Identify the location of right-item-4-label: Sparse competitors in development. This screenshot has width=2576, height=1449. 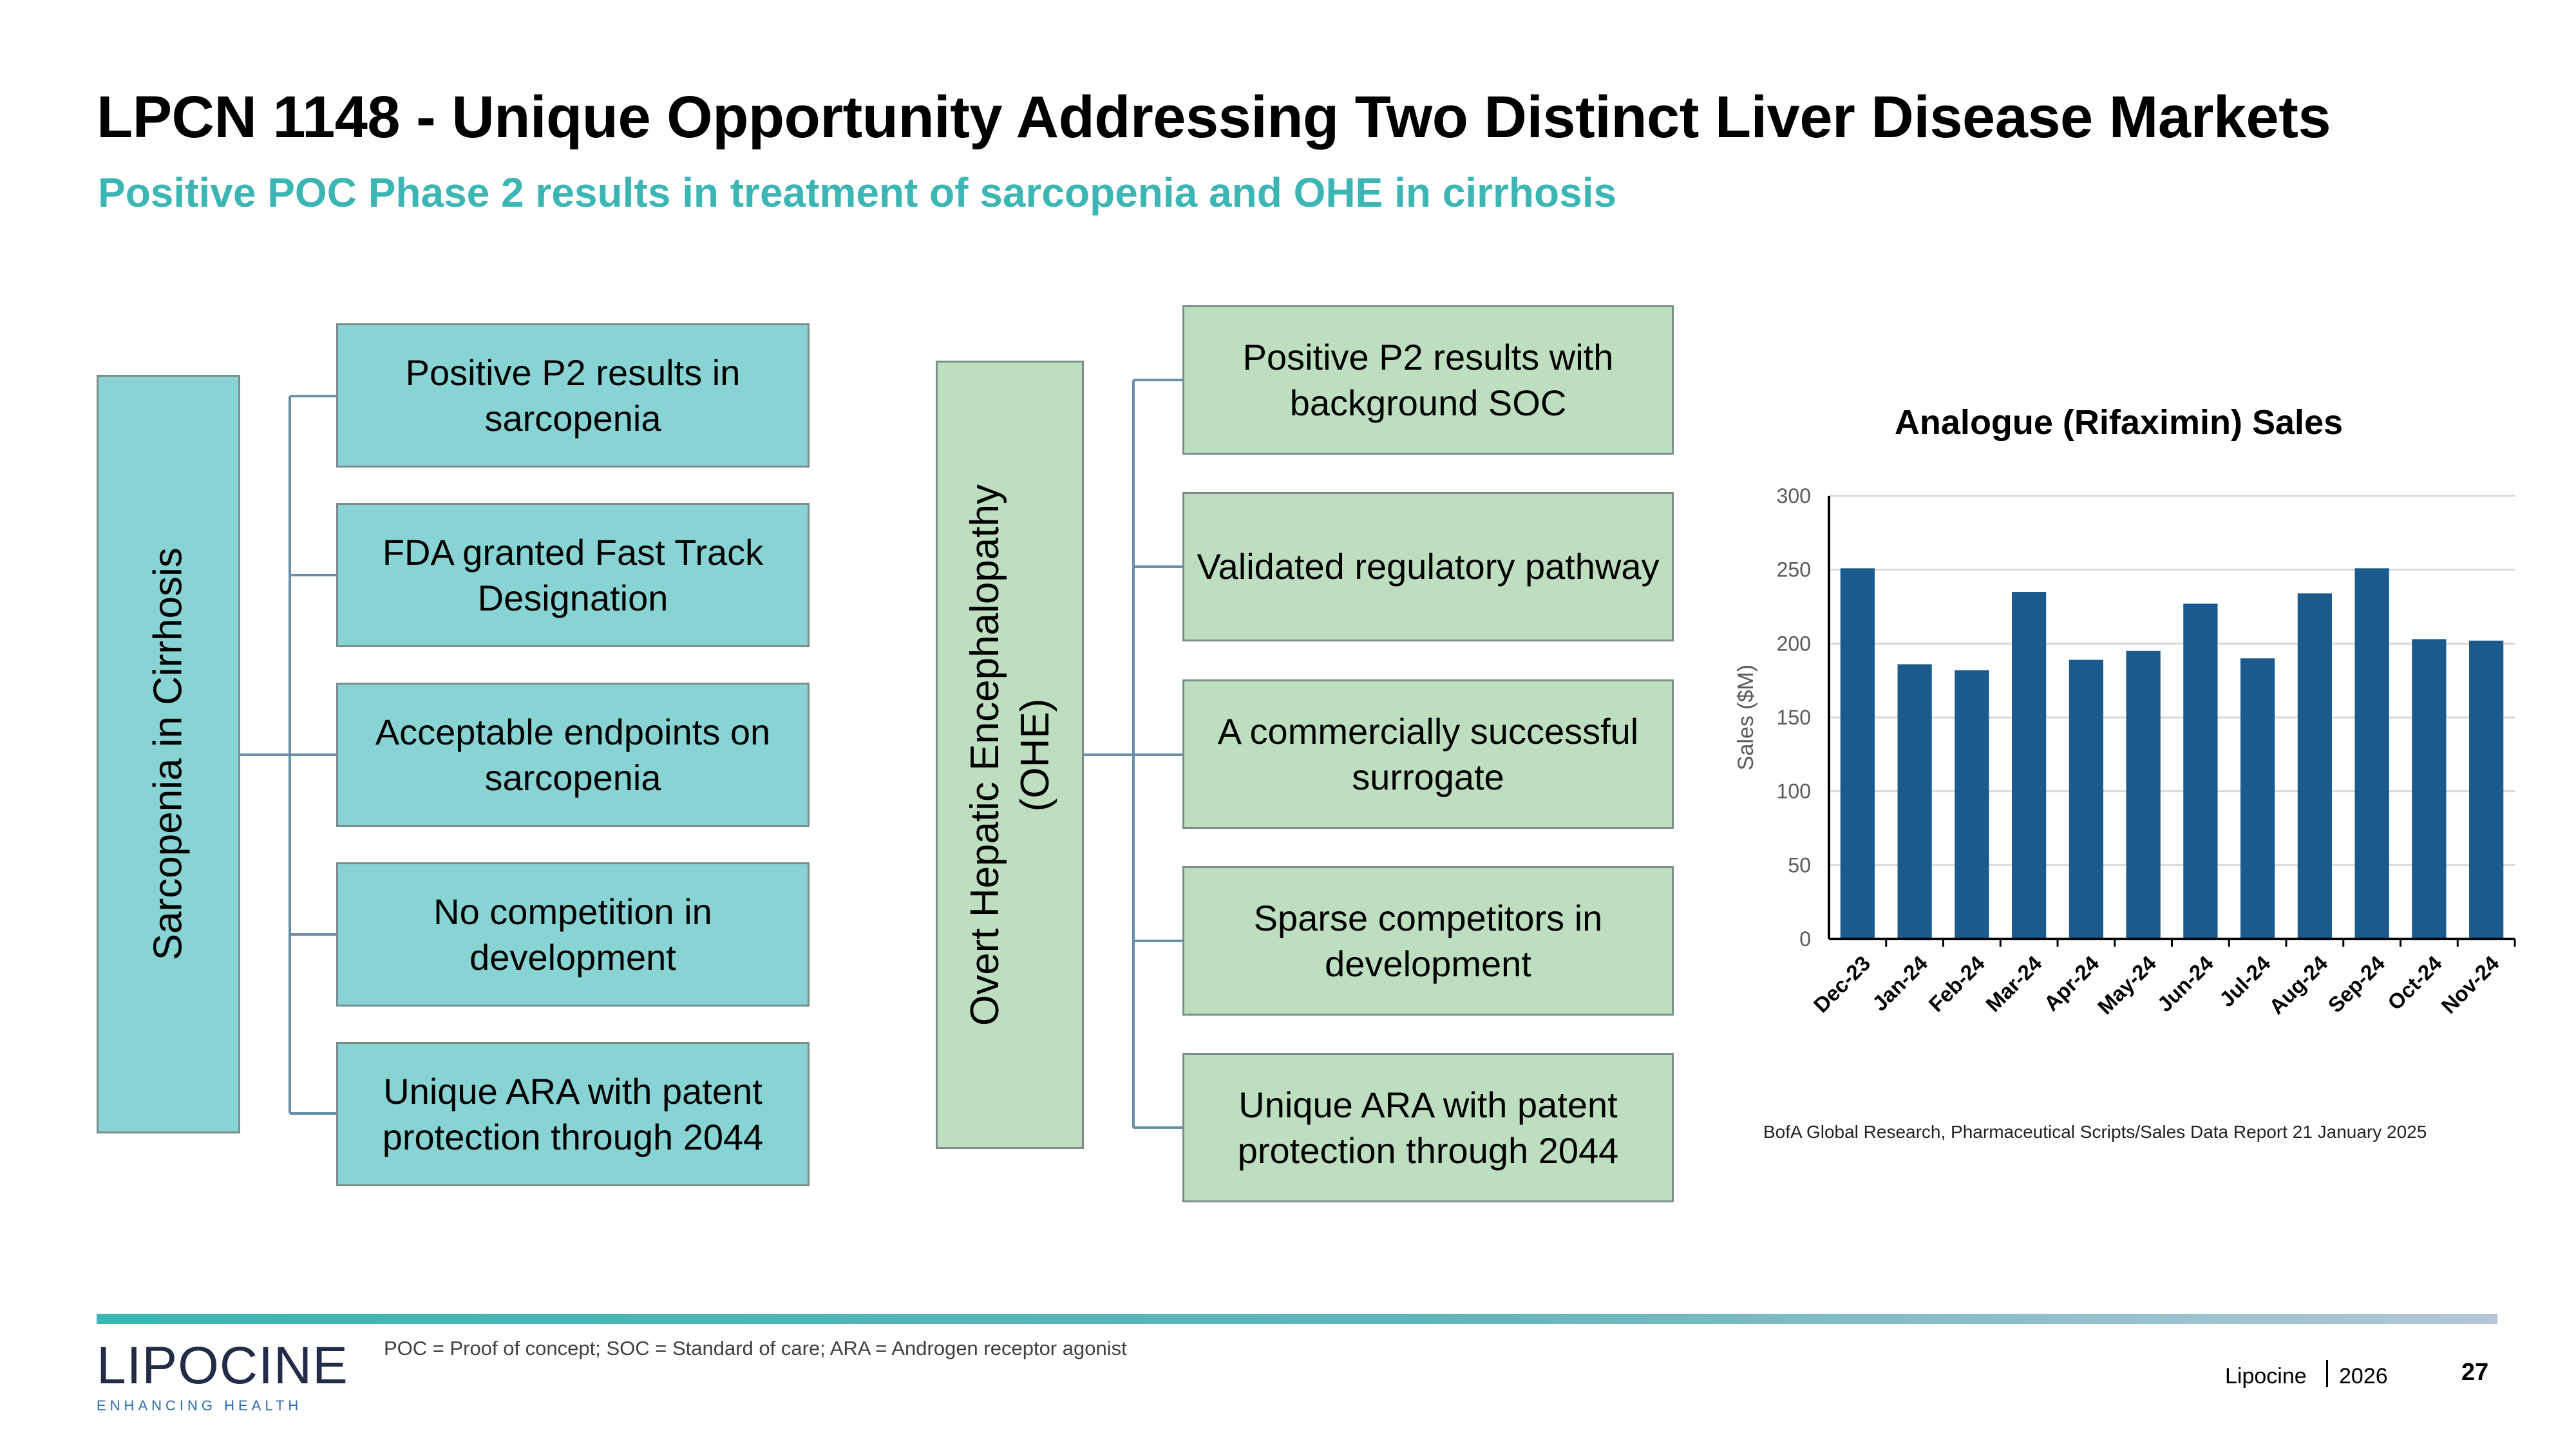
(1428, 941).